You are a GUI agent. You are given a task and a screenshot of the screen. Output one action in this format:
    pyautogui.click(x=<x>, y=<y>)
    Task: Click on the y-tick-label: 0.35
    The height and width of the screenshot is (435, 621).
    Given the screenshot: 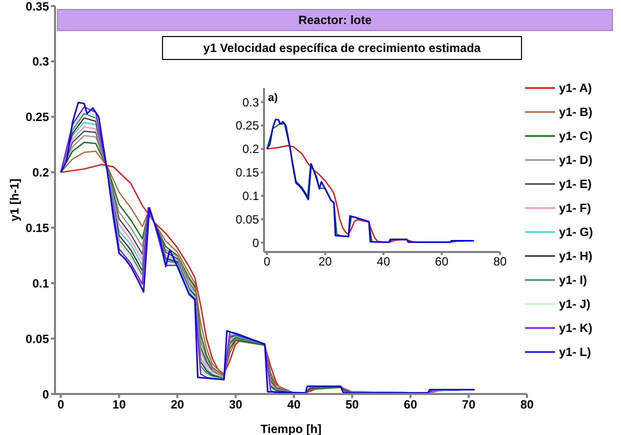 What is the action you would take?
    pyautogui.click(x=38, y=7)
    